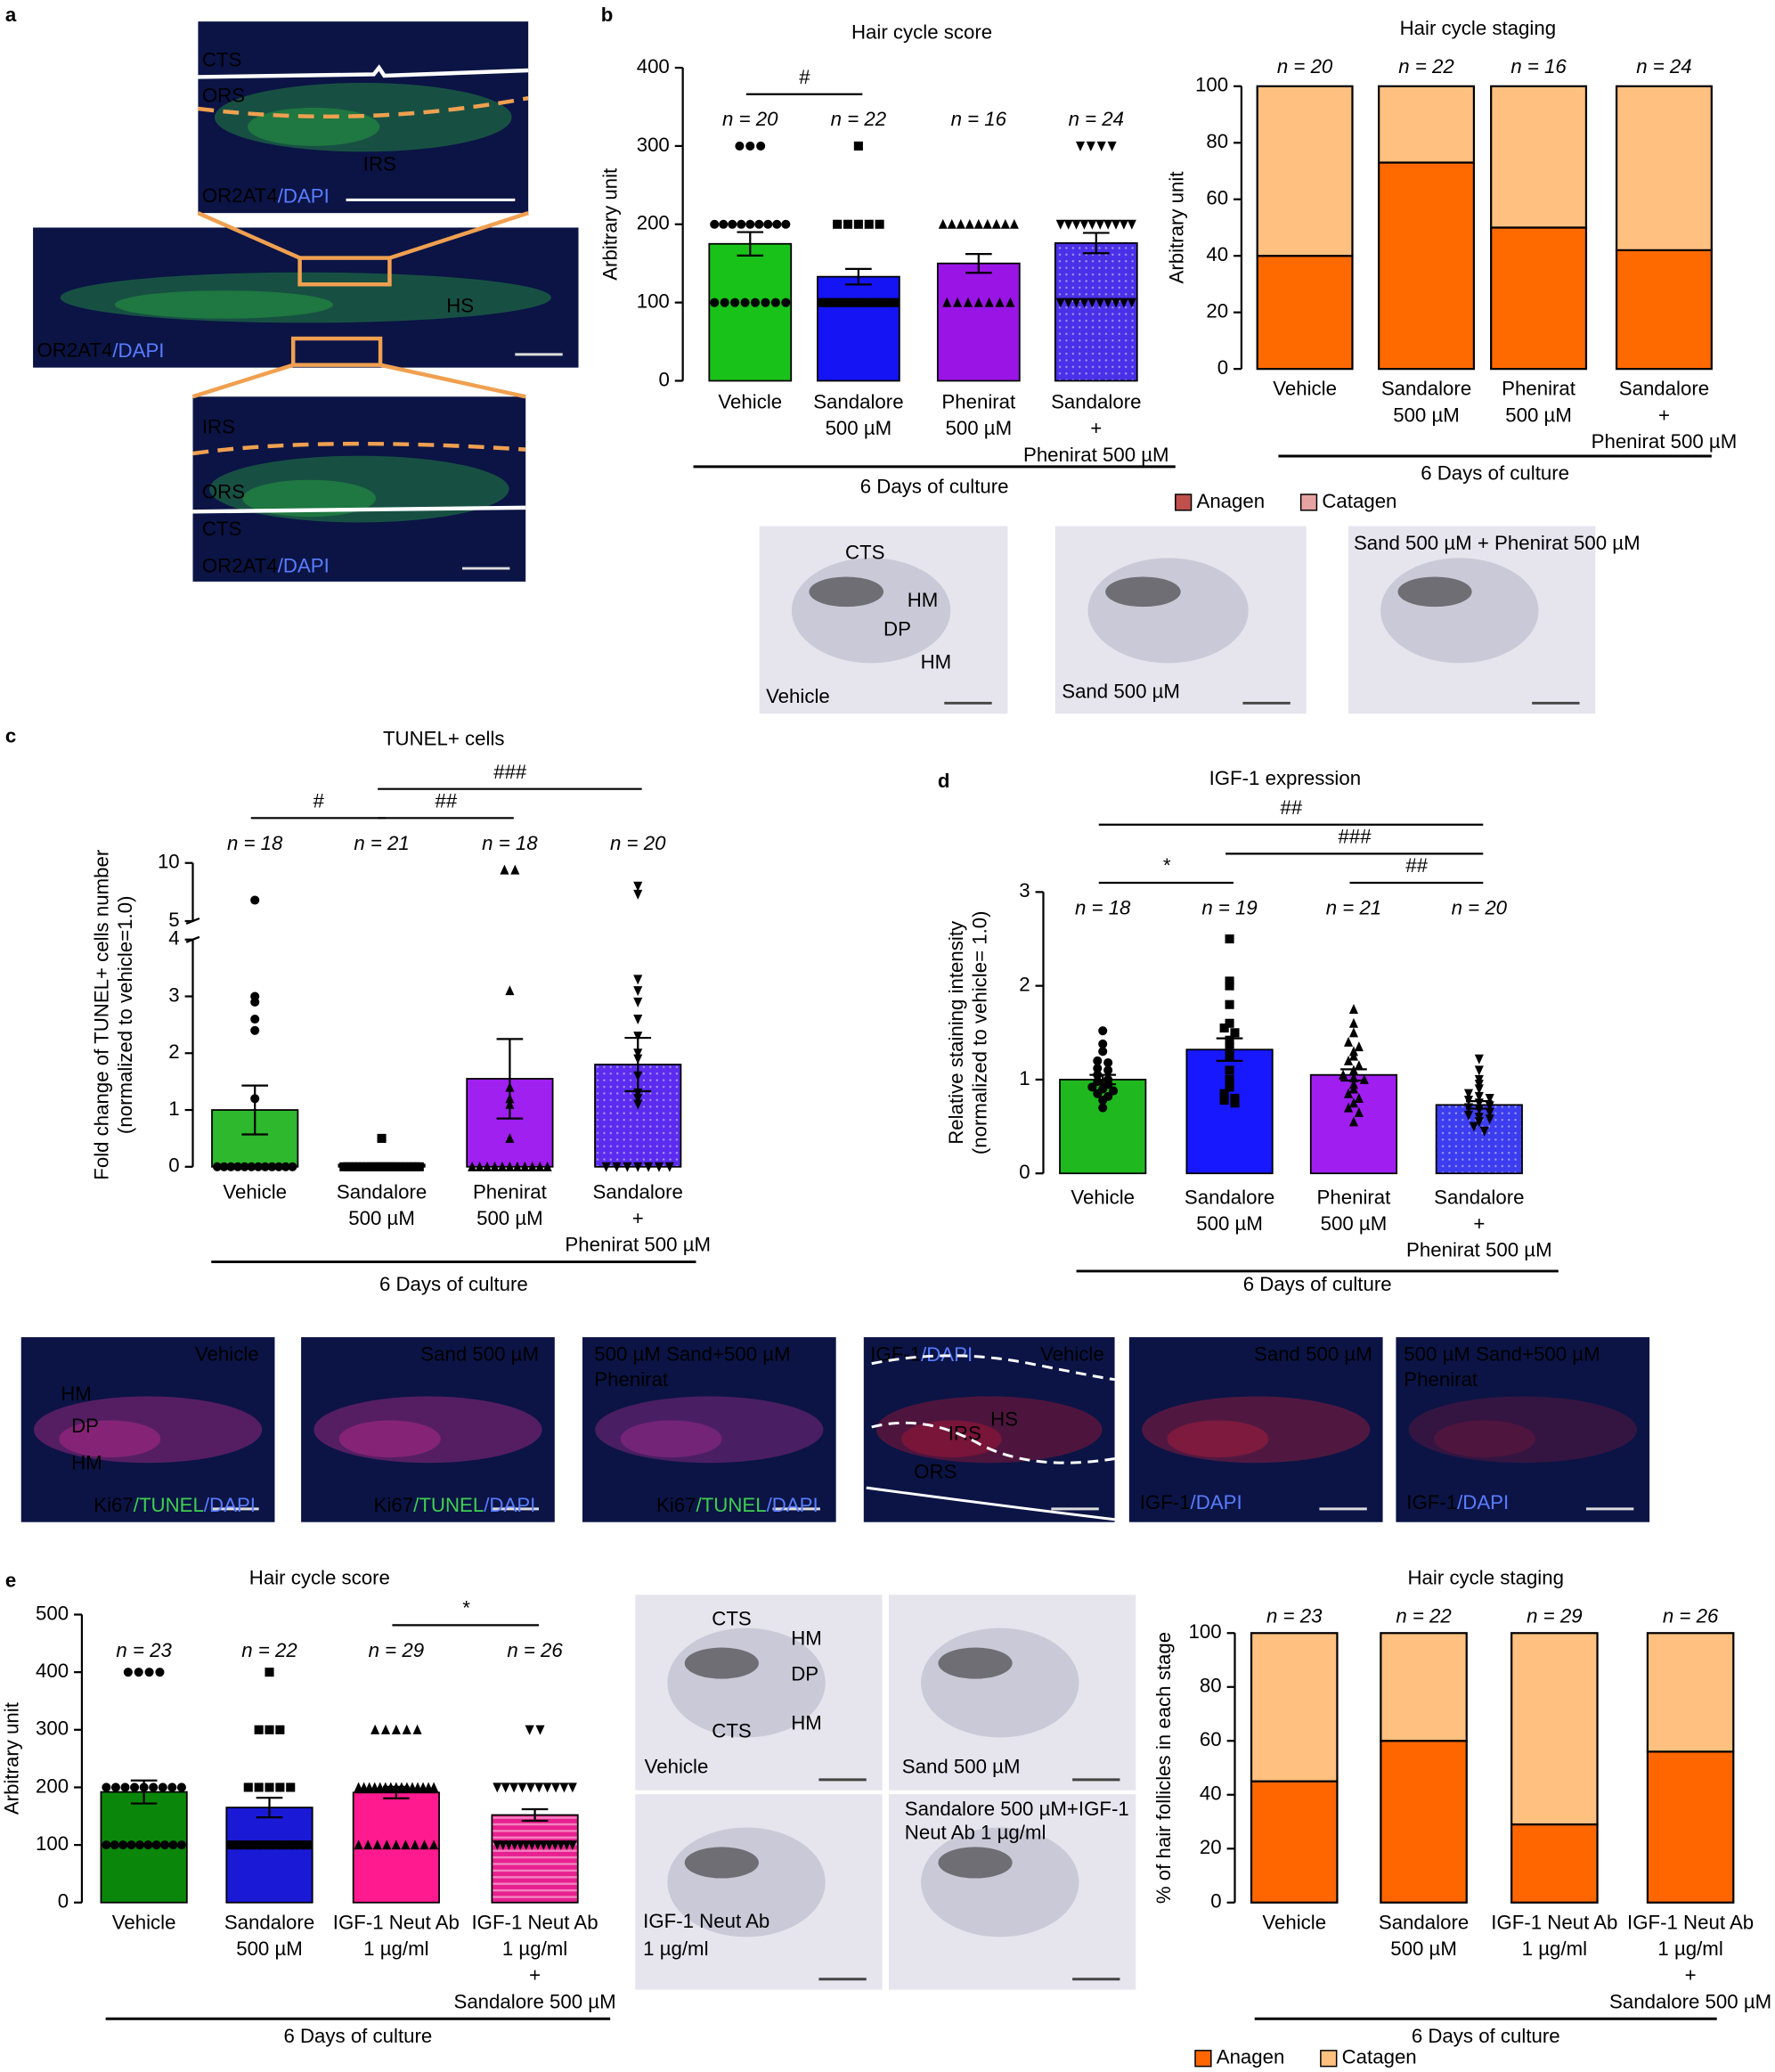 This screenshot has width=1775, height=2072. I want to click on n-label: n = 20, so click(1480, 908).